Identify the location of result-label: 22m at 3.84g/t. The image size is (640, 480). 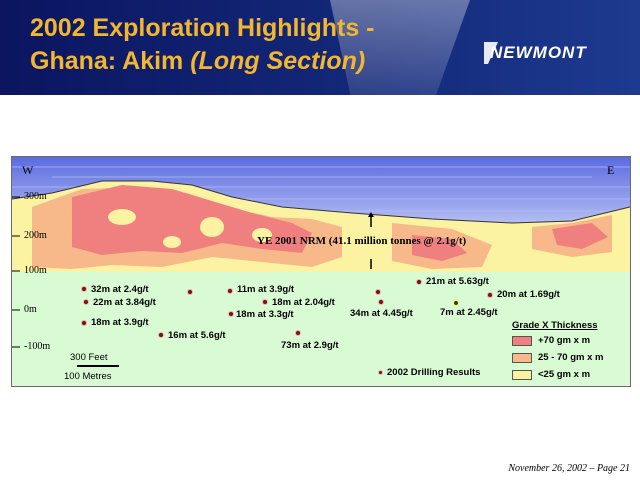
(124, 302).